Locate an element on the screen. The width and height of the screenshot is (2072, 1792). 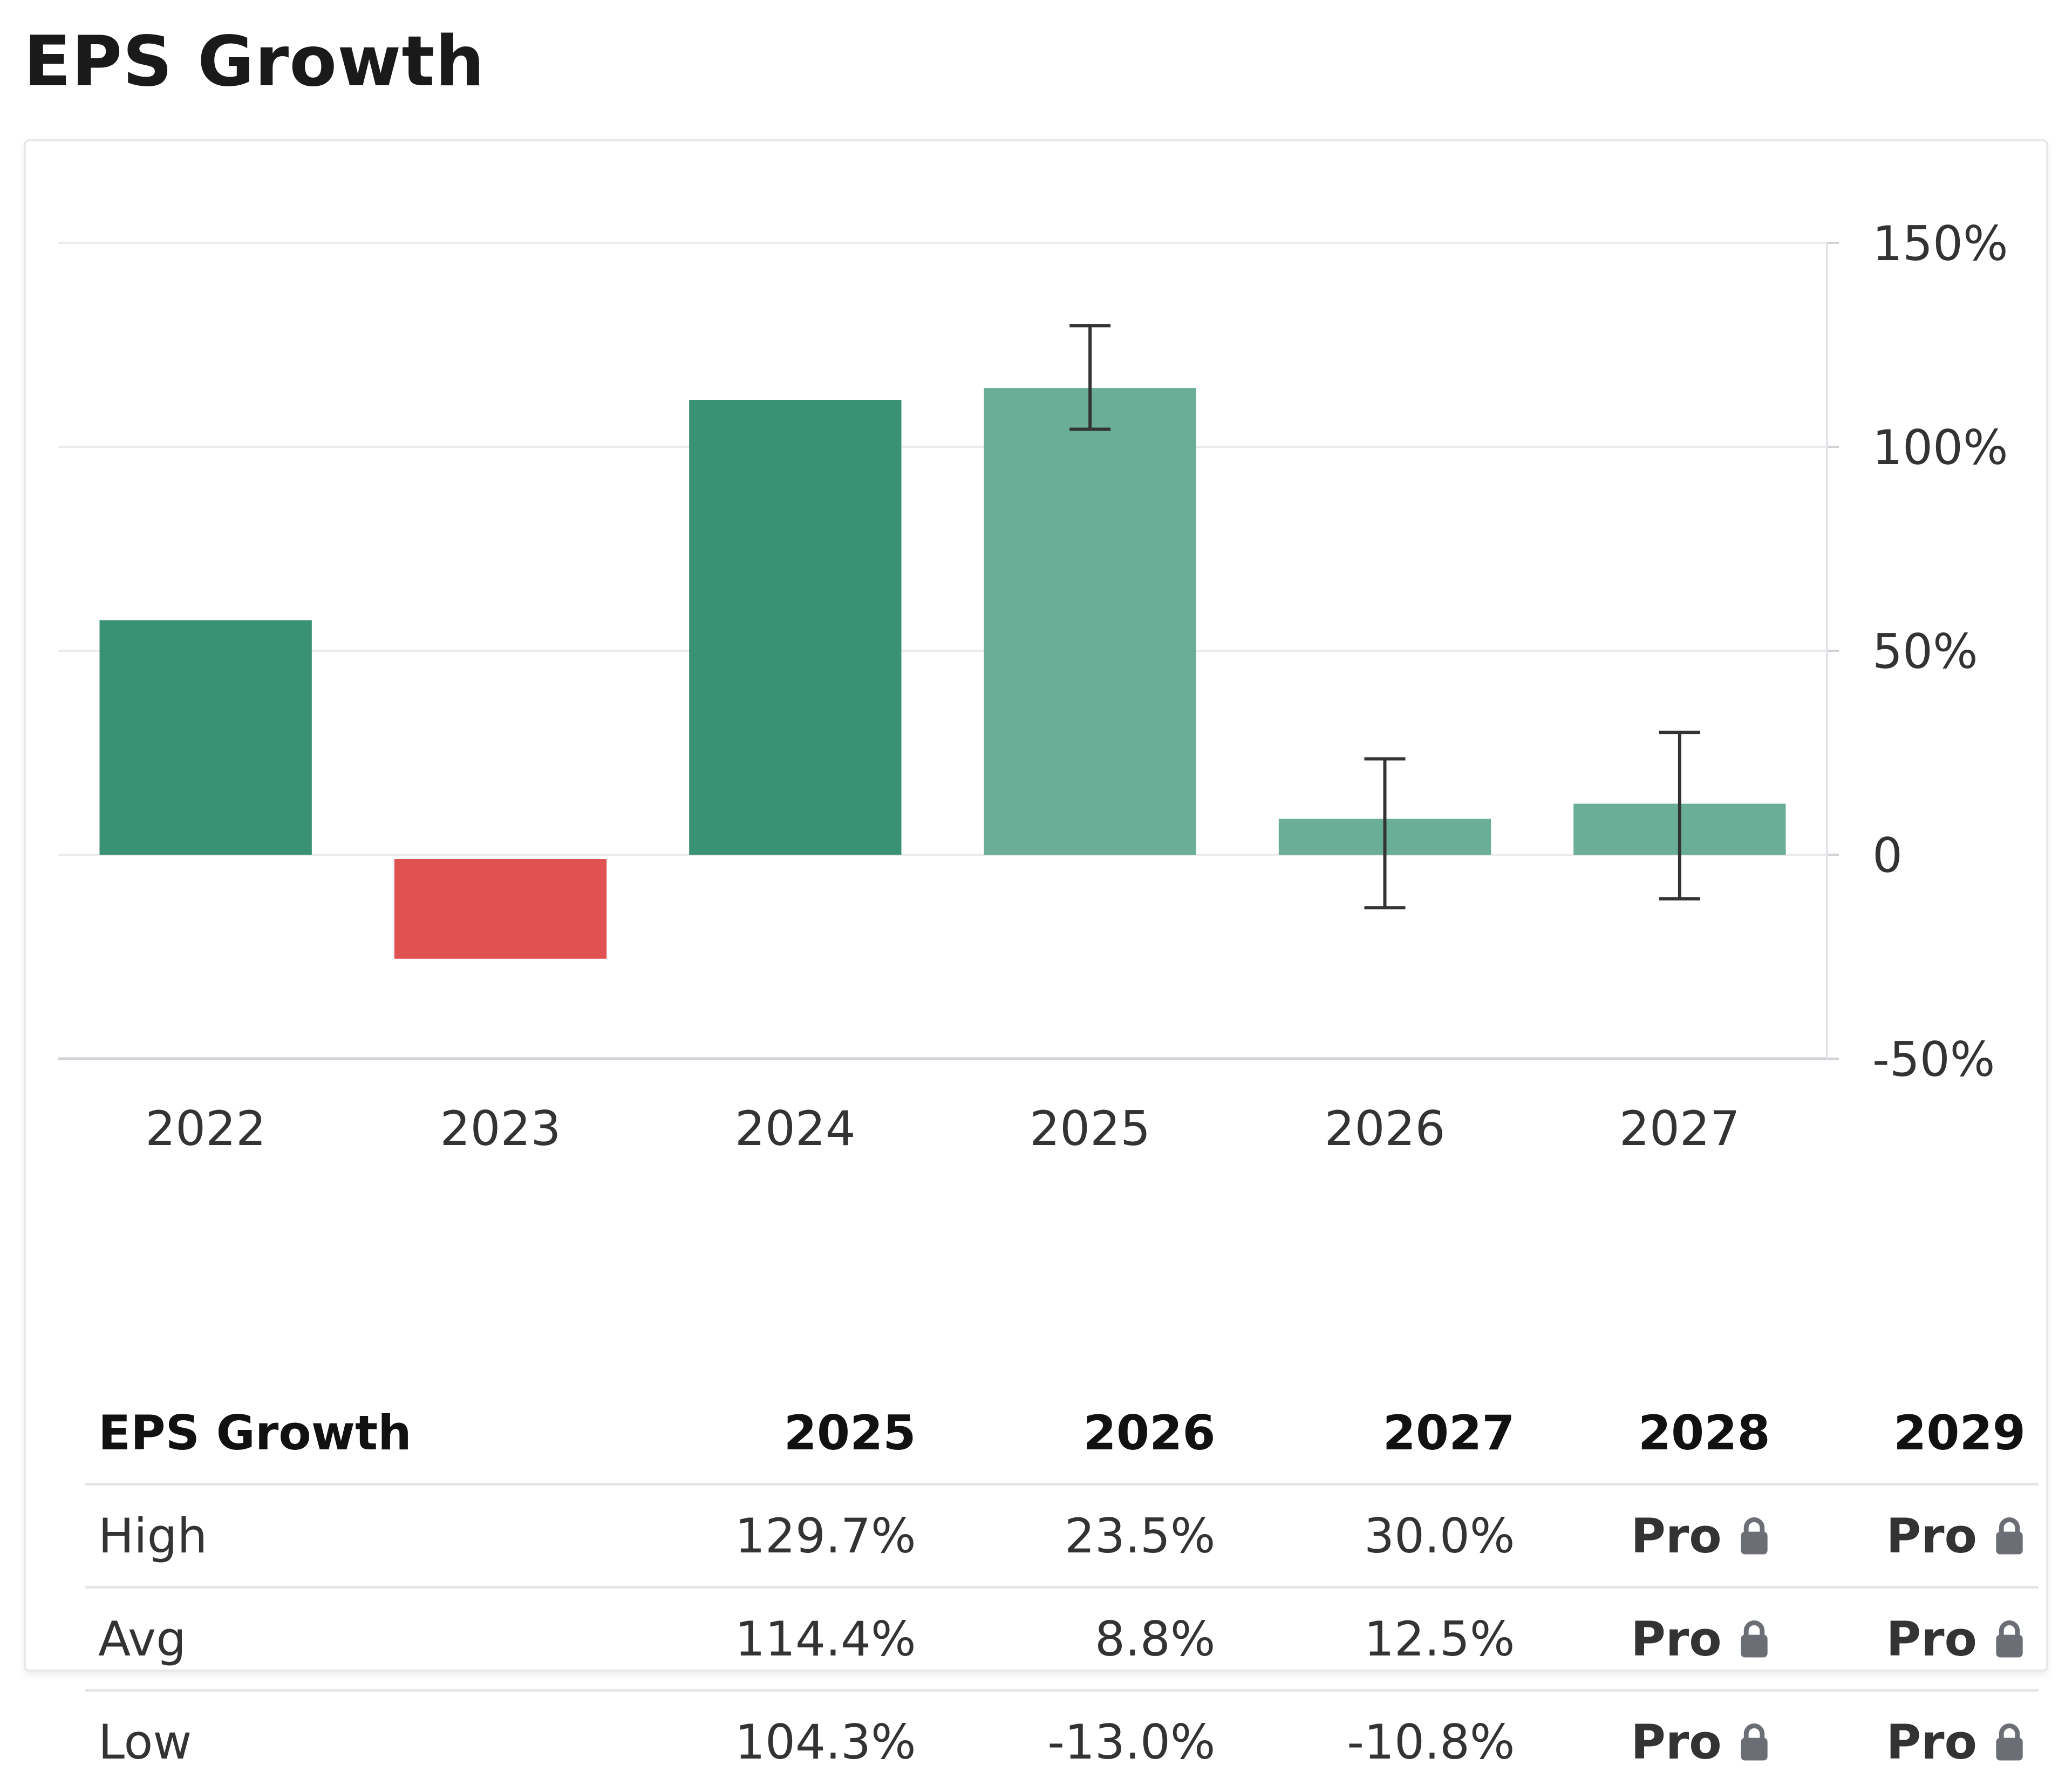
header-cell: 2029 is located at coordinates (1911, 1433).